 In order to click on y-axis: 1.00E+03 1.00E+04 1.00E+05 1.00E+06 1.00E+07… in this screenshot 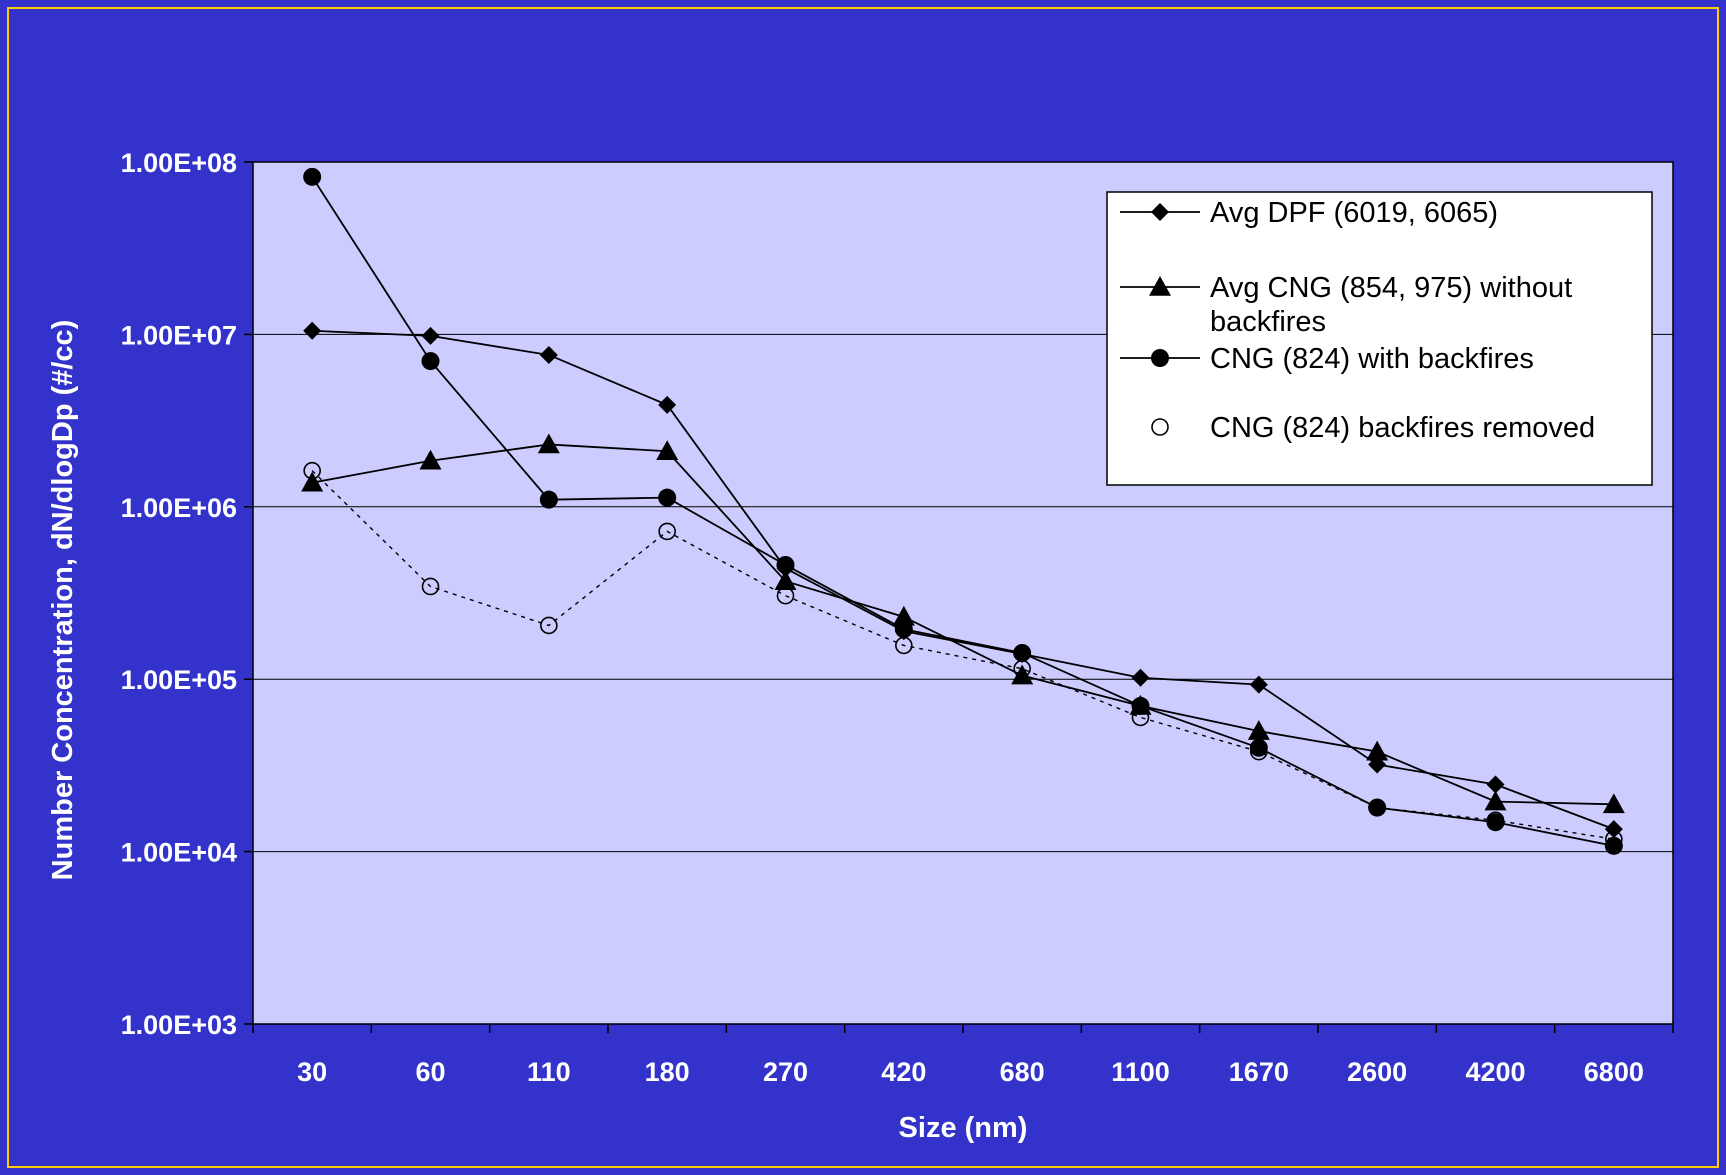, I will do `click(187, 594)`.